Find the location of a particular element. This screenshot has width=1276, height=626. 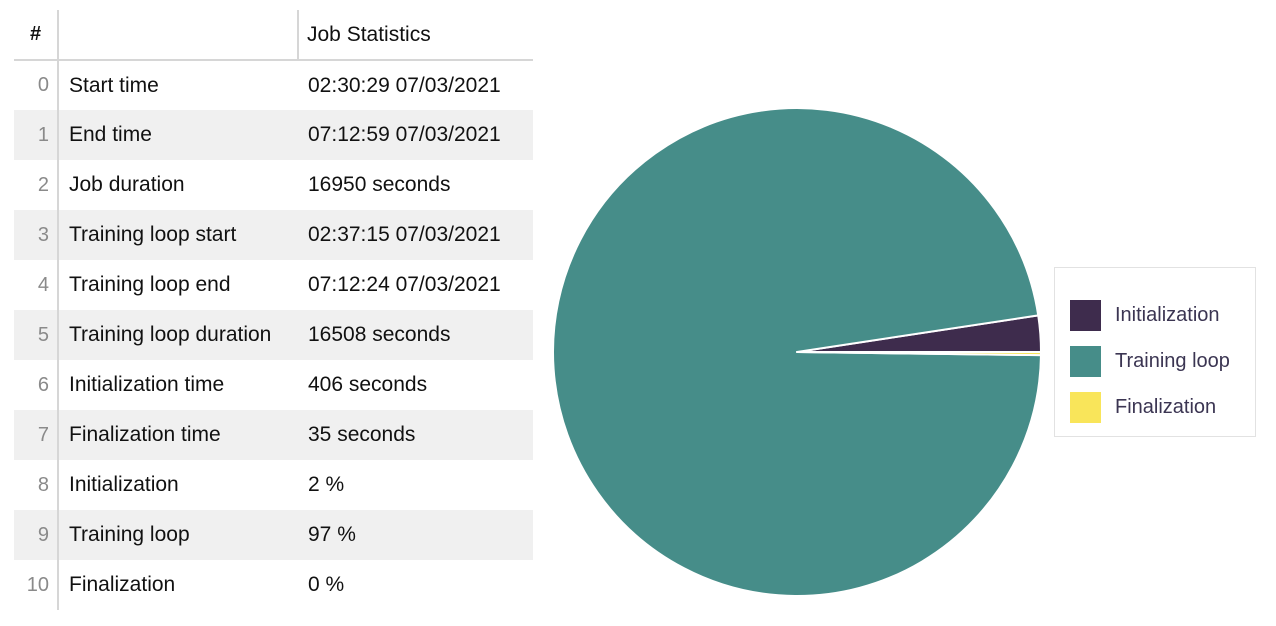

metric-column-header is located at coordinates (177, 35).